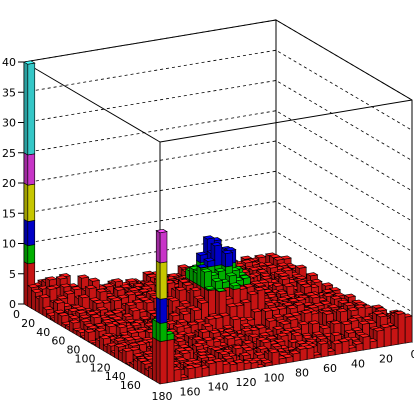  Describe the element at coordinates (92, 102) in the screenshot. I see `top-edge-left` at that location.